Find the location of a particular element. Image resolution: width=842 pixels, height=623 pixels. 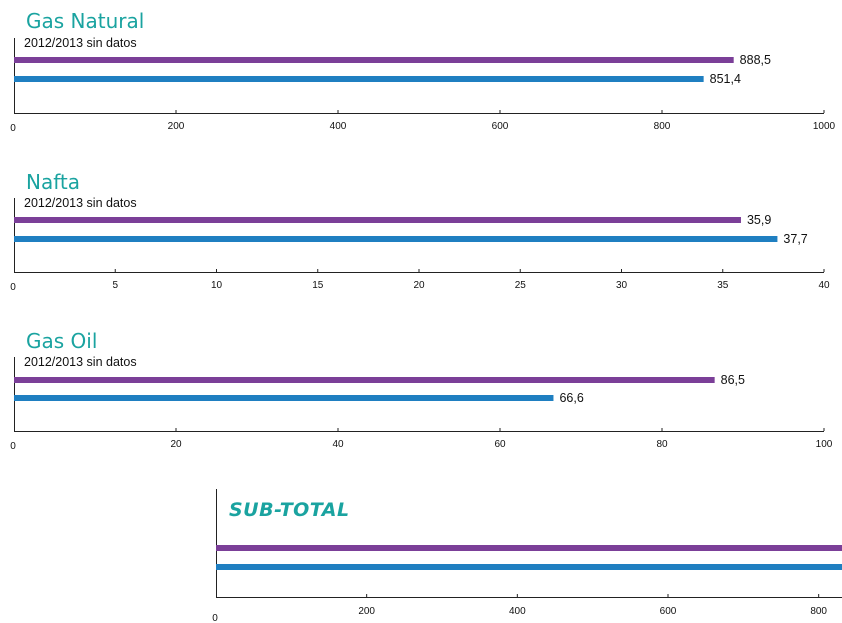

chart-title: SUB-TOTAL is located at coordinates (289, 510).